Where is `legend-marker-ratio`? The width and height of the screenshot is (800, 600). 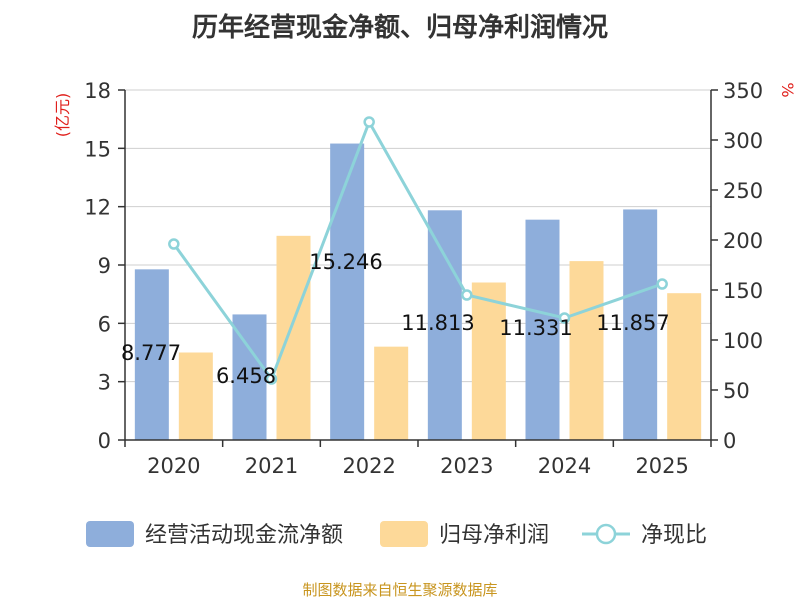 legend-marker-ratio is located at coordinates (606, 534).